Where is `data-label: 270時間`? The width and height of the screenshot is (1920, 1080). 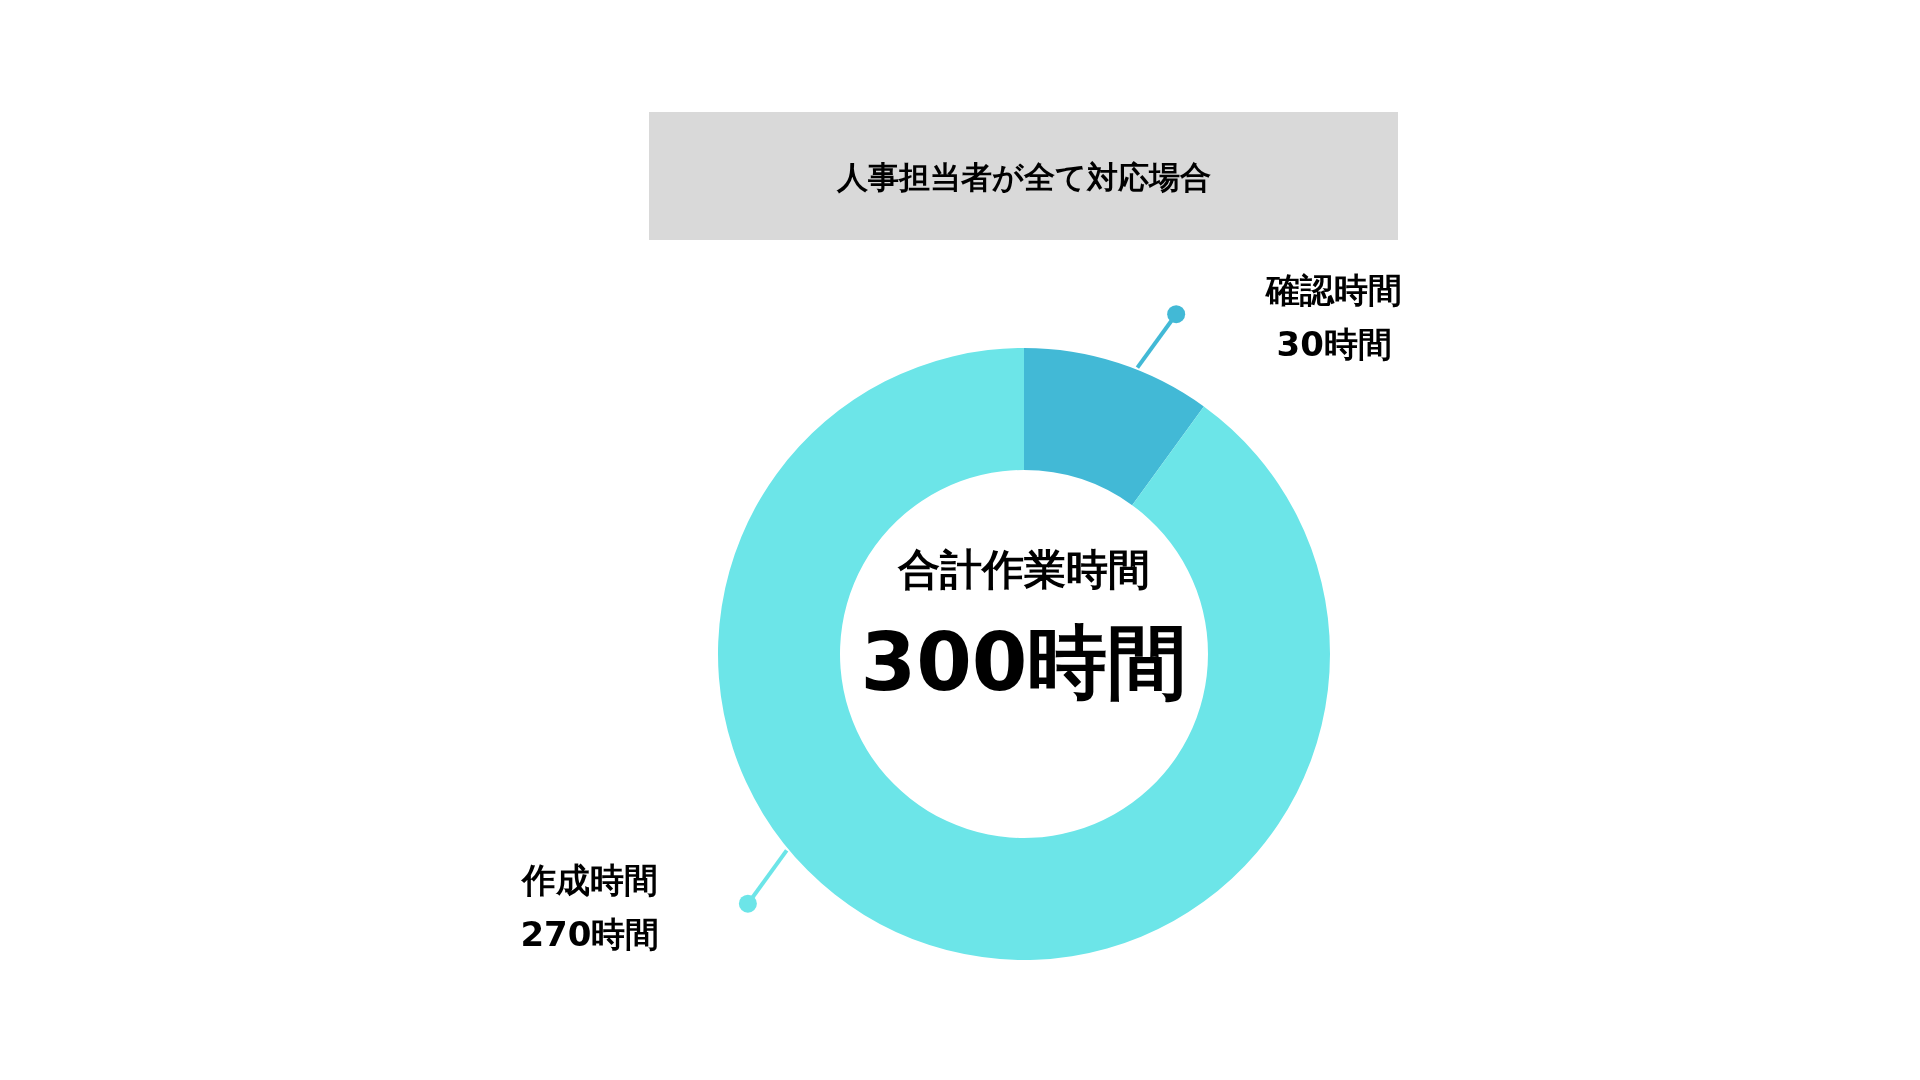
data-label: 270時間 is located at coordinates (590, 933).